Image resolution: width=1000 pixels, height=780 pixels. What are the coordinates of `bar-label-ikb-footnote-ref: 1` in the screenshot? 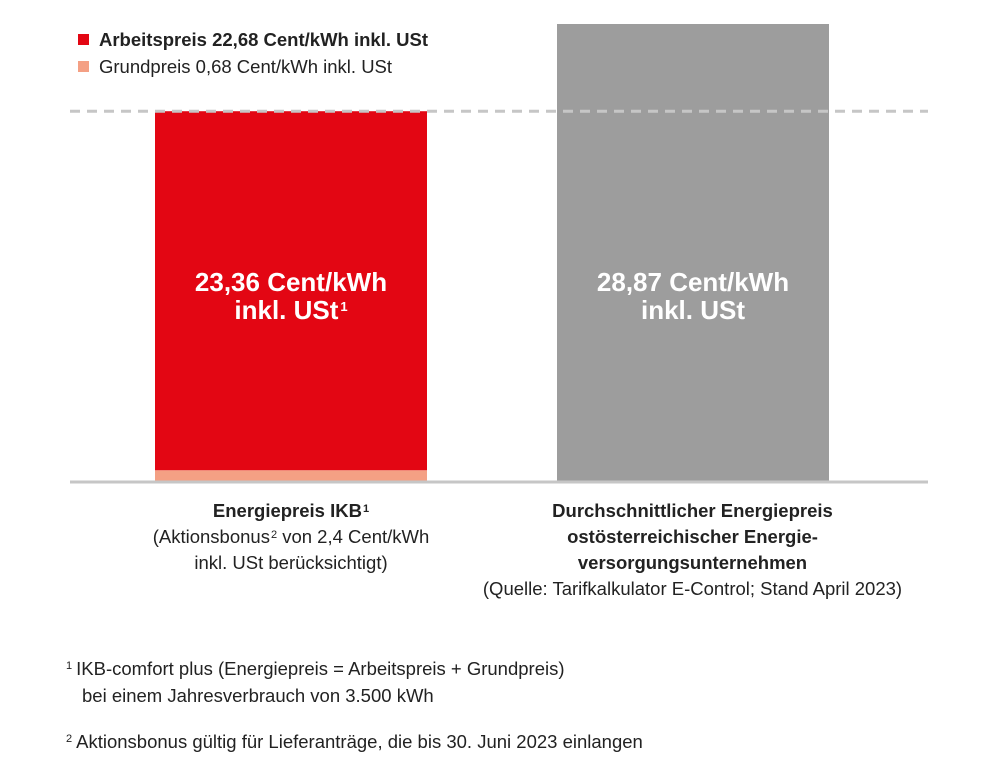 It's located at (344, 306).